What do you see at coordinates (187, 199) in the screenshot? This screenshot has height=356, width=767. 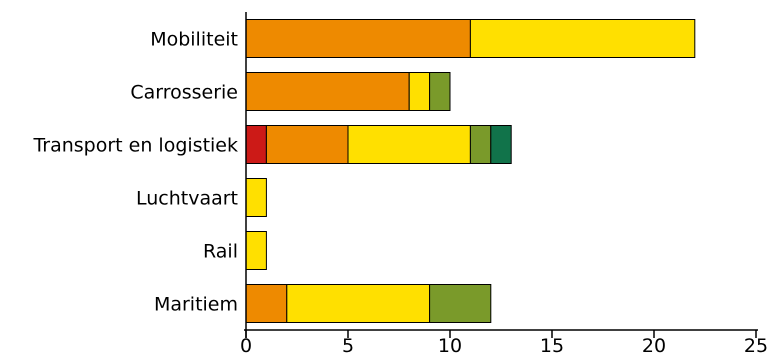 I see `category-label-luchtvaart: Luchtvaart` at bounding box center [187, 199].